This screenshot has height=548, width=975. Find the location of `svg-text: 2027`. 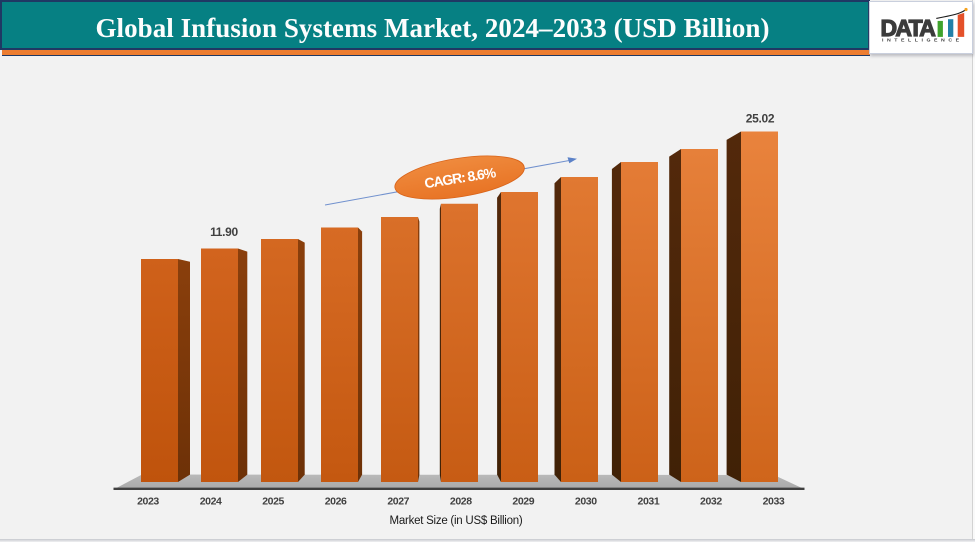

svg-text: 2027 is located at coordinates (398, 502).